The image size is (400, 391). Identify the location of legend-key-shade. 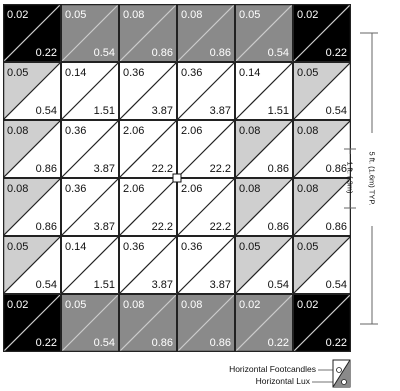
(341, 373).